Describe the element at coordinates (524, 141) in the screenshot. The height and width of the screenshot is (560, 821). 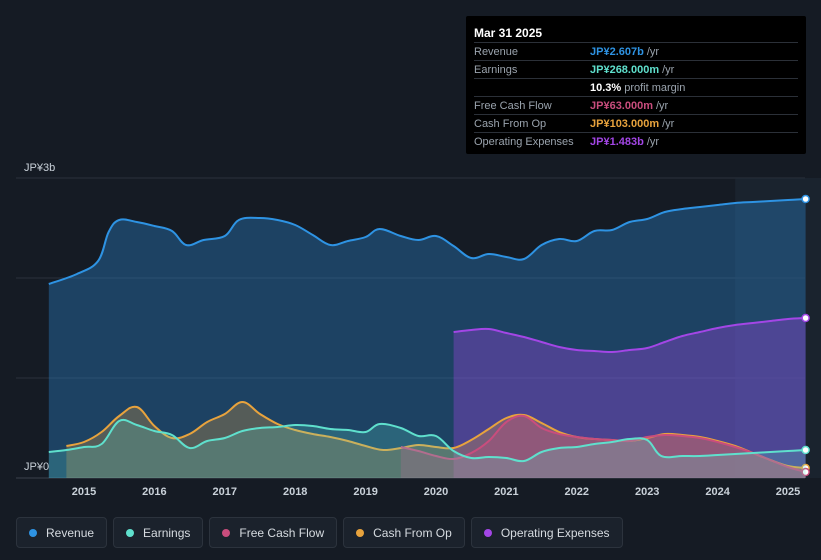
I see `tooltip-row-label: Operating Expenses` at that location.